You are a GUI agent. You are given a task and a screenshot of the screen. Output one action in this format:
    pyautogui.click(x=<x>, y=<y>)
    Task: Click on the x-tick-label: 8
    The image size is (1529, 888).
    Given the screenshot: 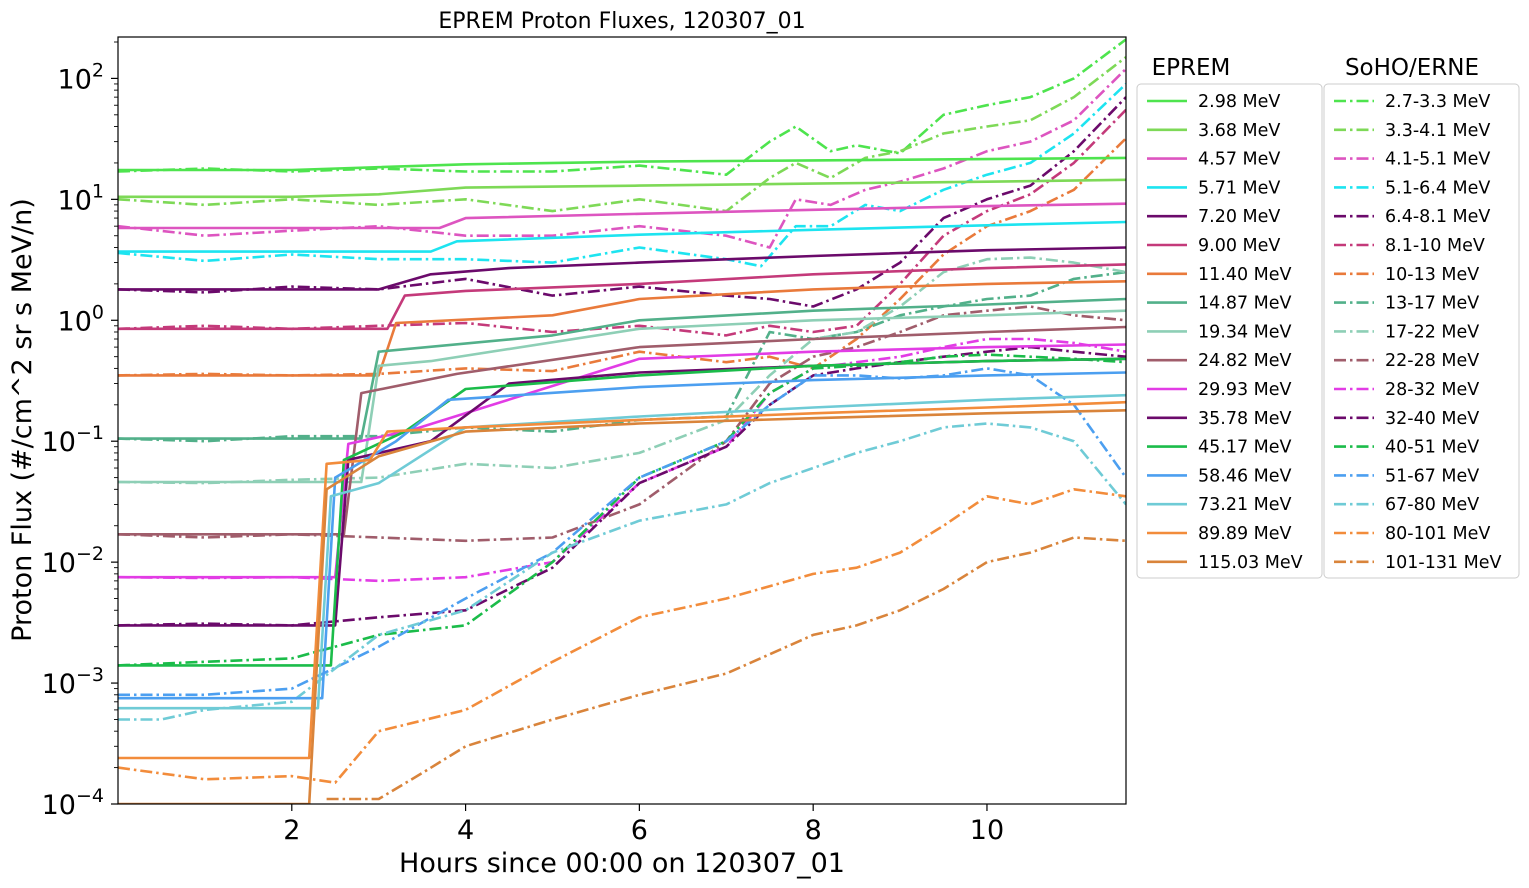 What is the action you would take?
    pyautogui.click(x=813, y=830)
    